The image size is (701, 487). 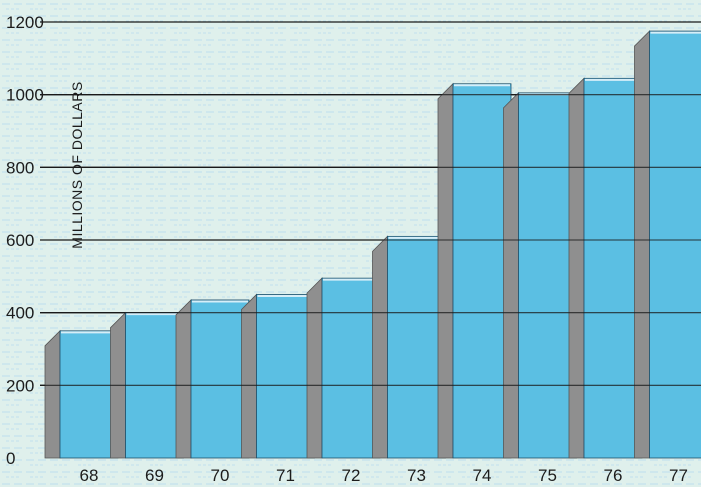 I want to click on y-tick-label: 0, so click(x=10, y=458).